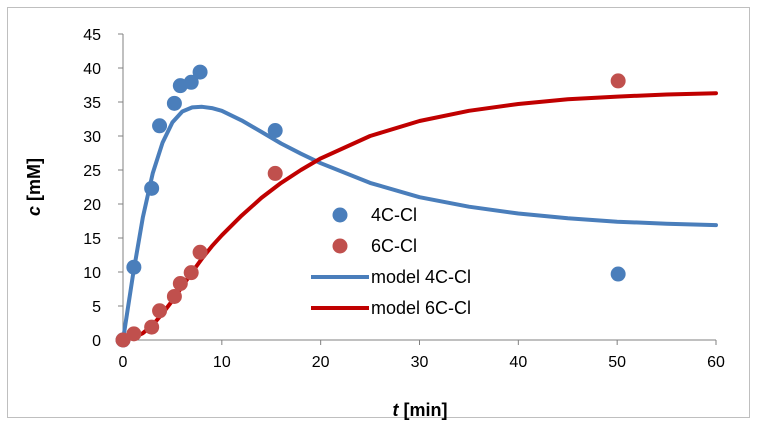  Describe the element at coordinates (321, 362) in the screenshot. I see `x-tick-label: 20` at that location.